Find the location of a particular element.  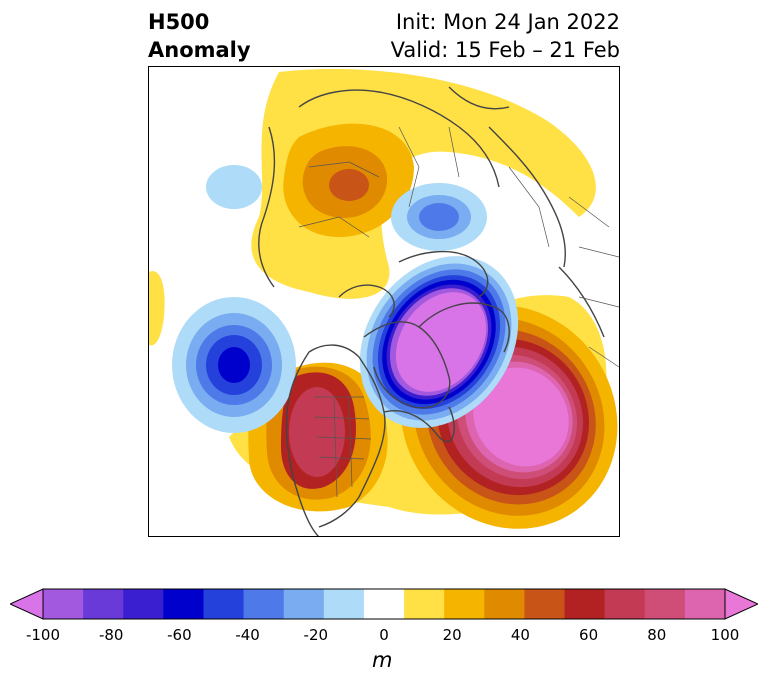

colorbar-outline is located at coordinates (384, 604).